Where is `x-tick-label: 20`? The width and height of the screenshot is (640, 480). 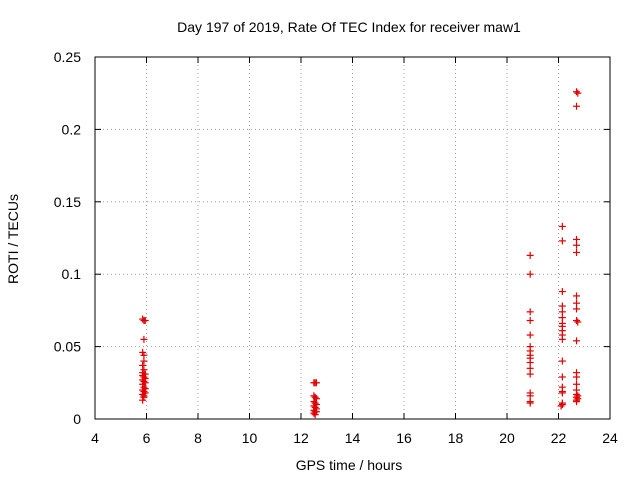 x-tick-label: 20 is located at coordinates (507, 438).